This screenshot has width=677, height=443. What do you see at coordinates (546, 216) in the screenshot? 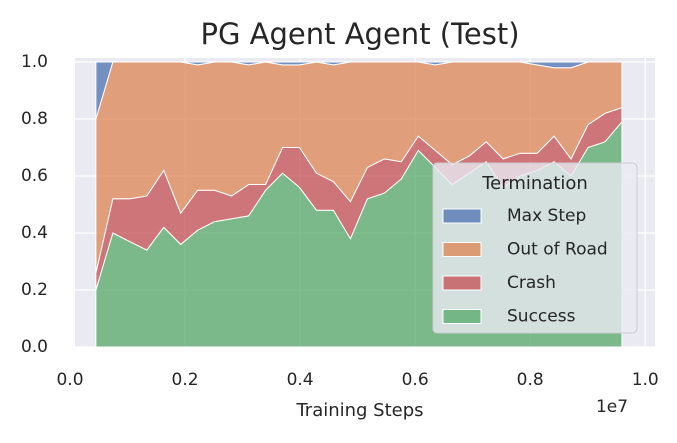
I see `legend-label: Max Step` at bounding box center [546, 216].